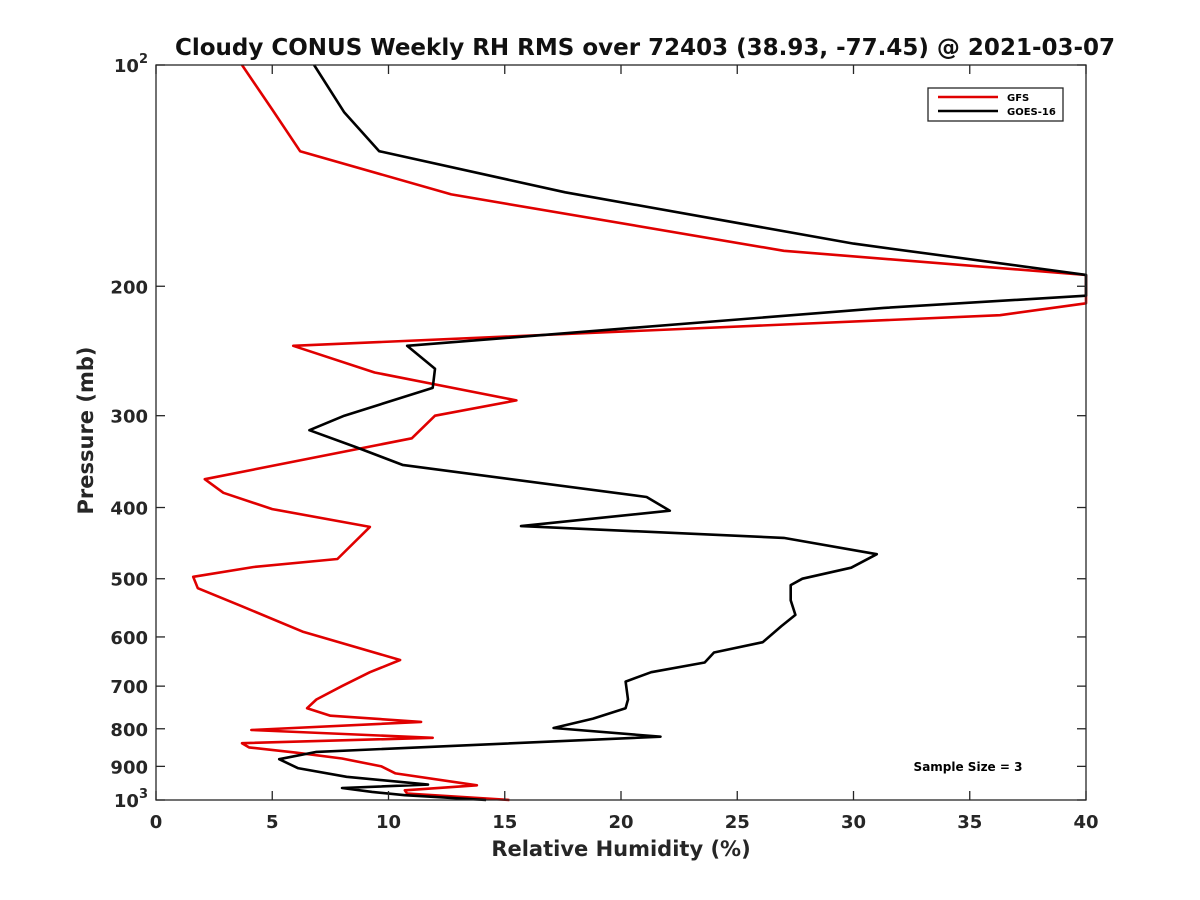 The image size is (1200, 900). I want to click on x-tick-label: 0, so click(156, 822).